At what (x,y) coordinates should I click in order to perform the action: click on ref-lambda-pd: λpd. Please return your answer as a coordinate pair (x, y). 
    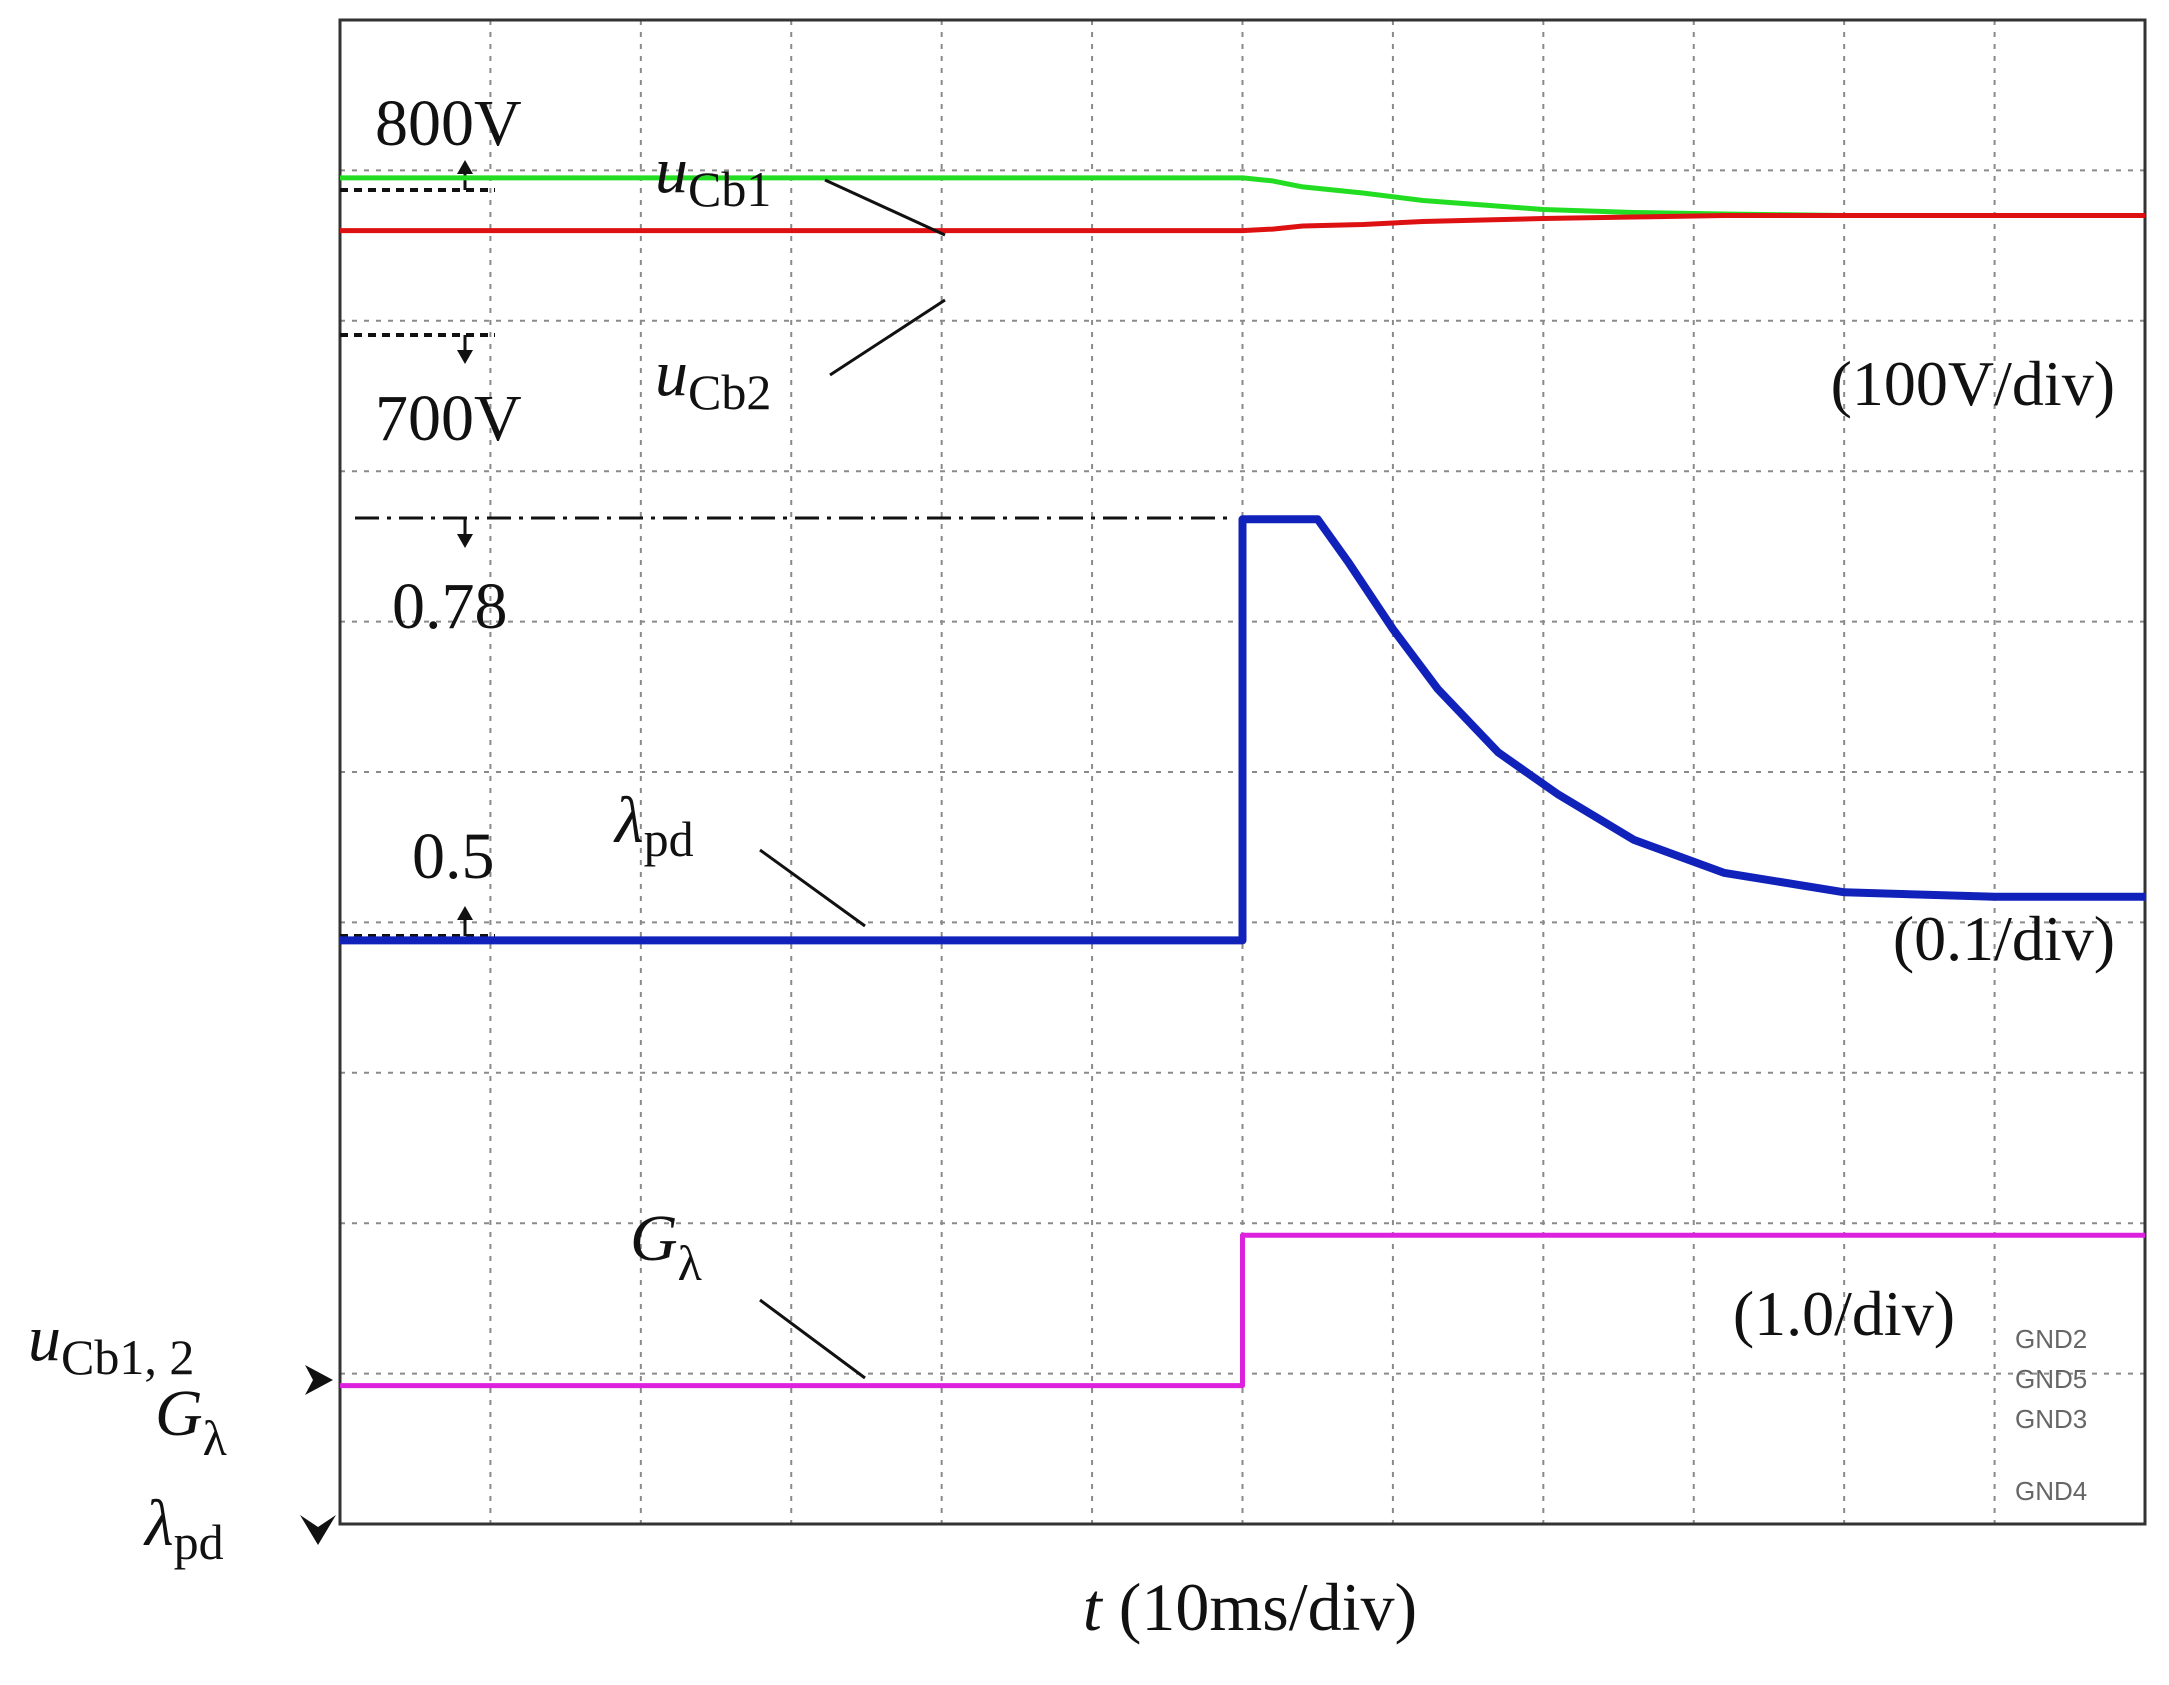
    Looking at the image, I should click on (183, 1528).